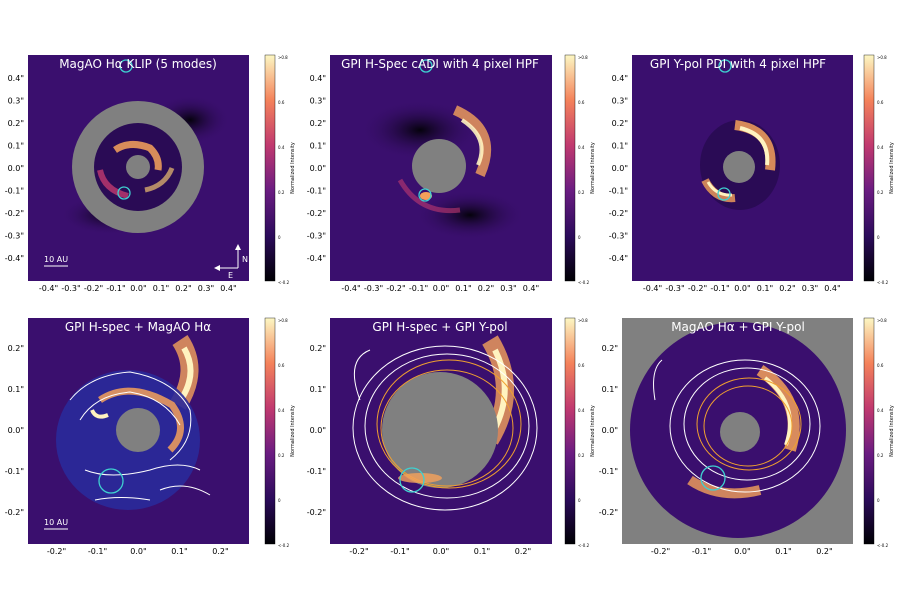 The width and height of the screenshot is (900, 600). Describe the element at coordinates (138, 64) in the screenshot. I see `panel-title: MagAO Hα KLIP (5 modes)` at that location.